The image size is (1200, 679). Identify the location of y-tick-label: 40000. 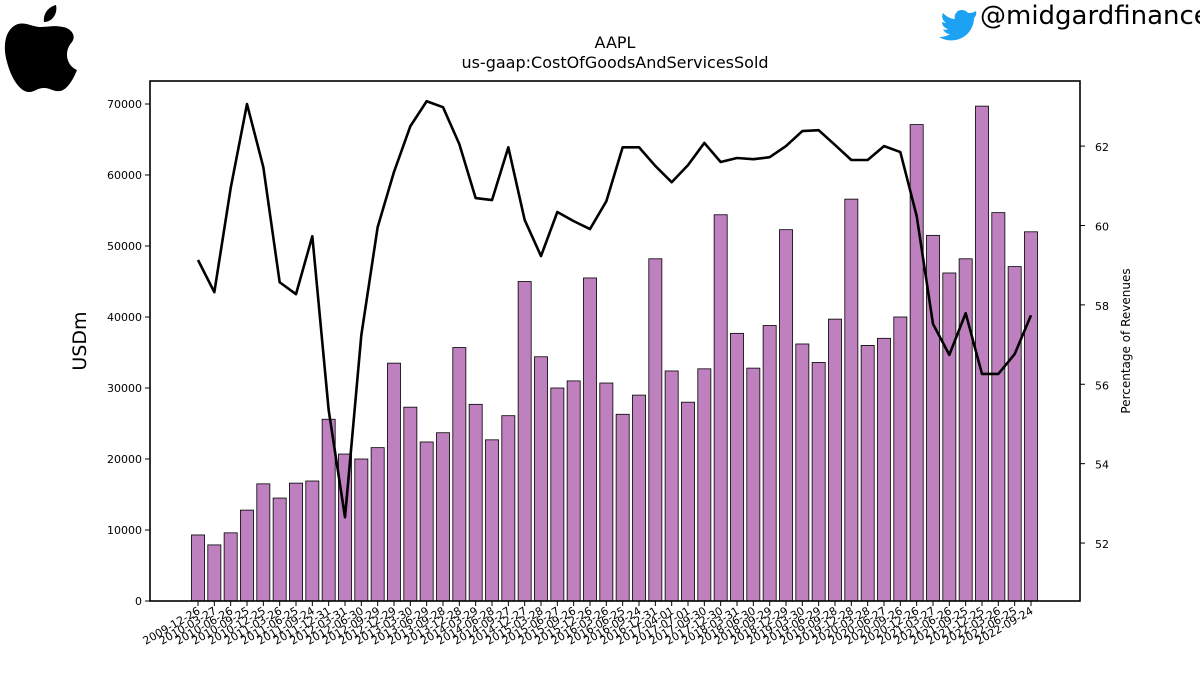
(124, 317).